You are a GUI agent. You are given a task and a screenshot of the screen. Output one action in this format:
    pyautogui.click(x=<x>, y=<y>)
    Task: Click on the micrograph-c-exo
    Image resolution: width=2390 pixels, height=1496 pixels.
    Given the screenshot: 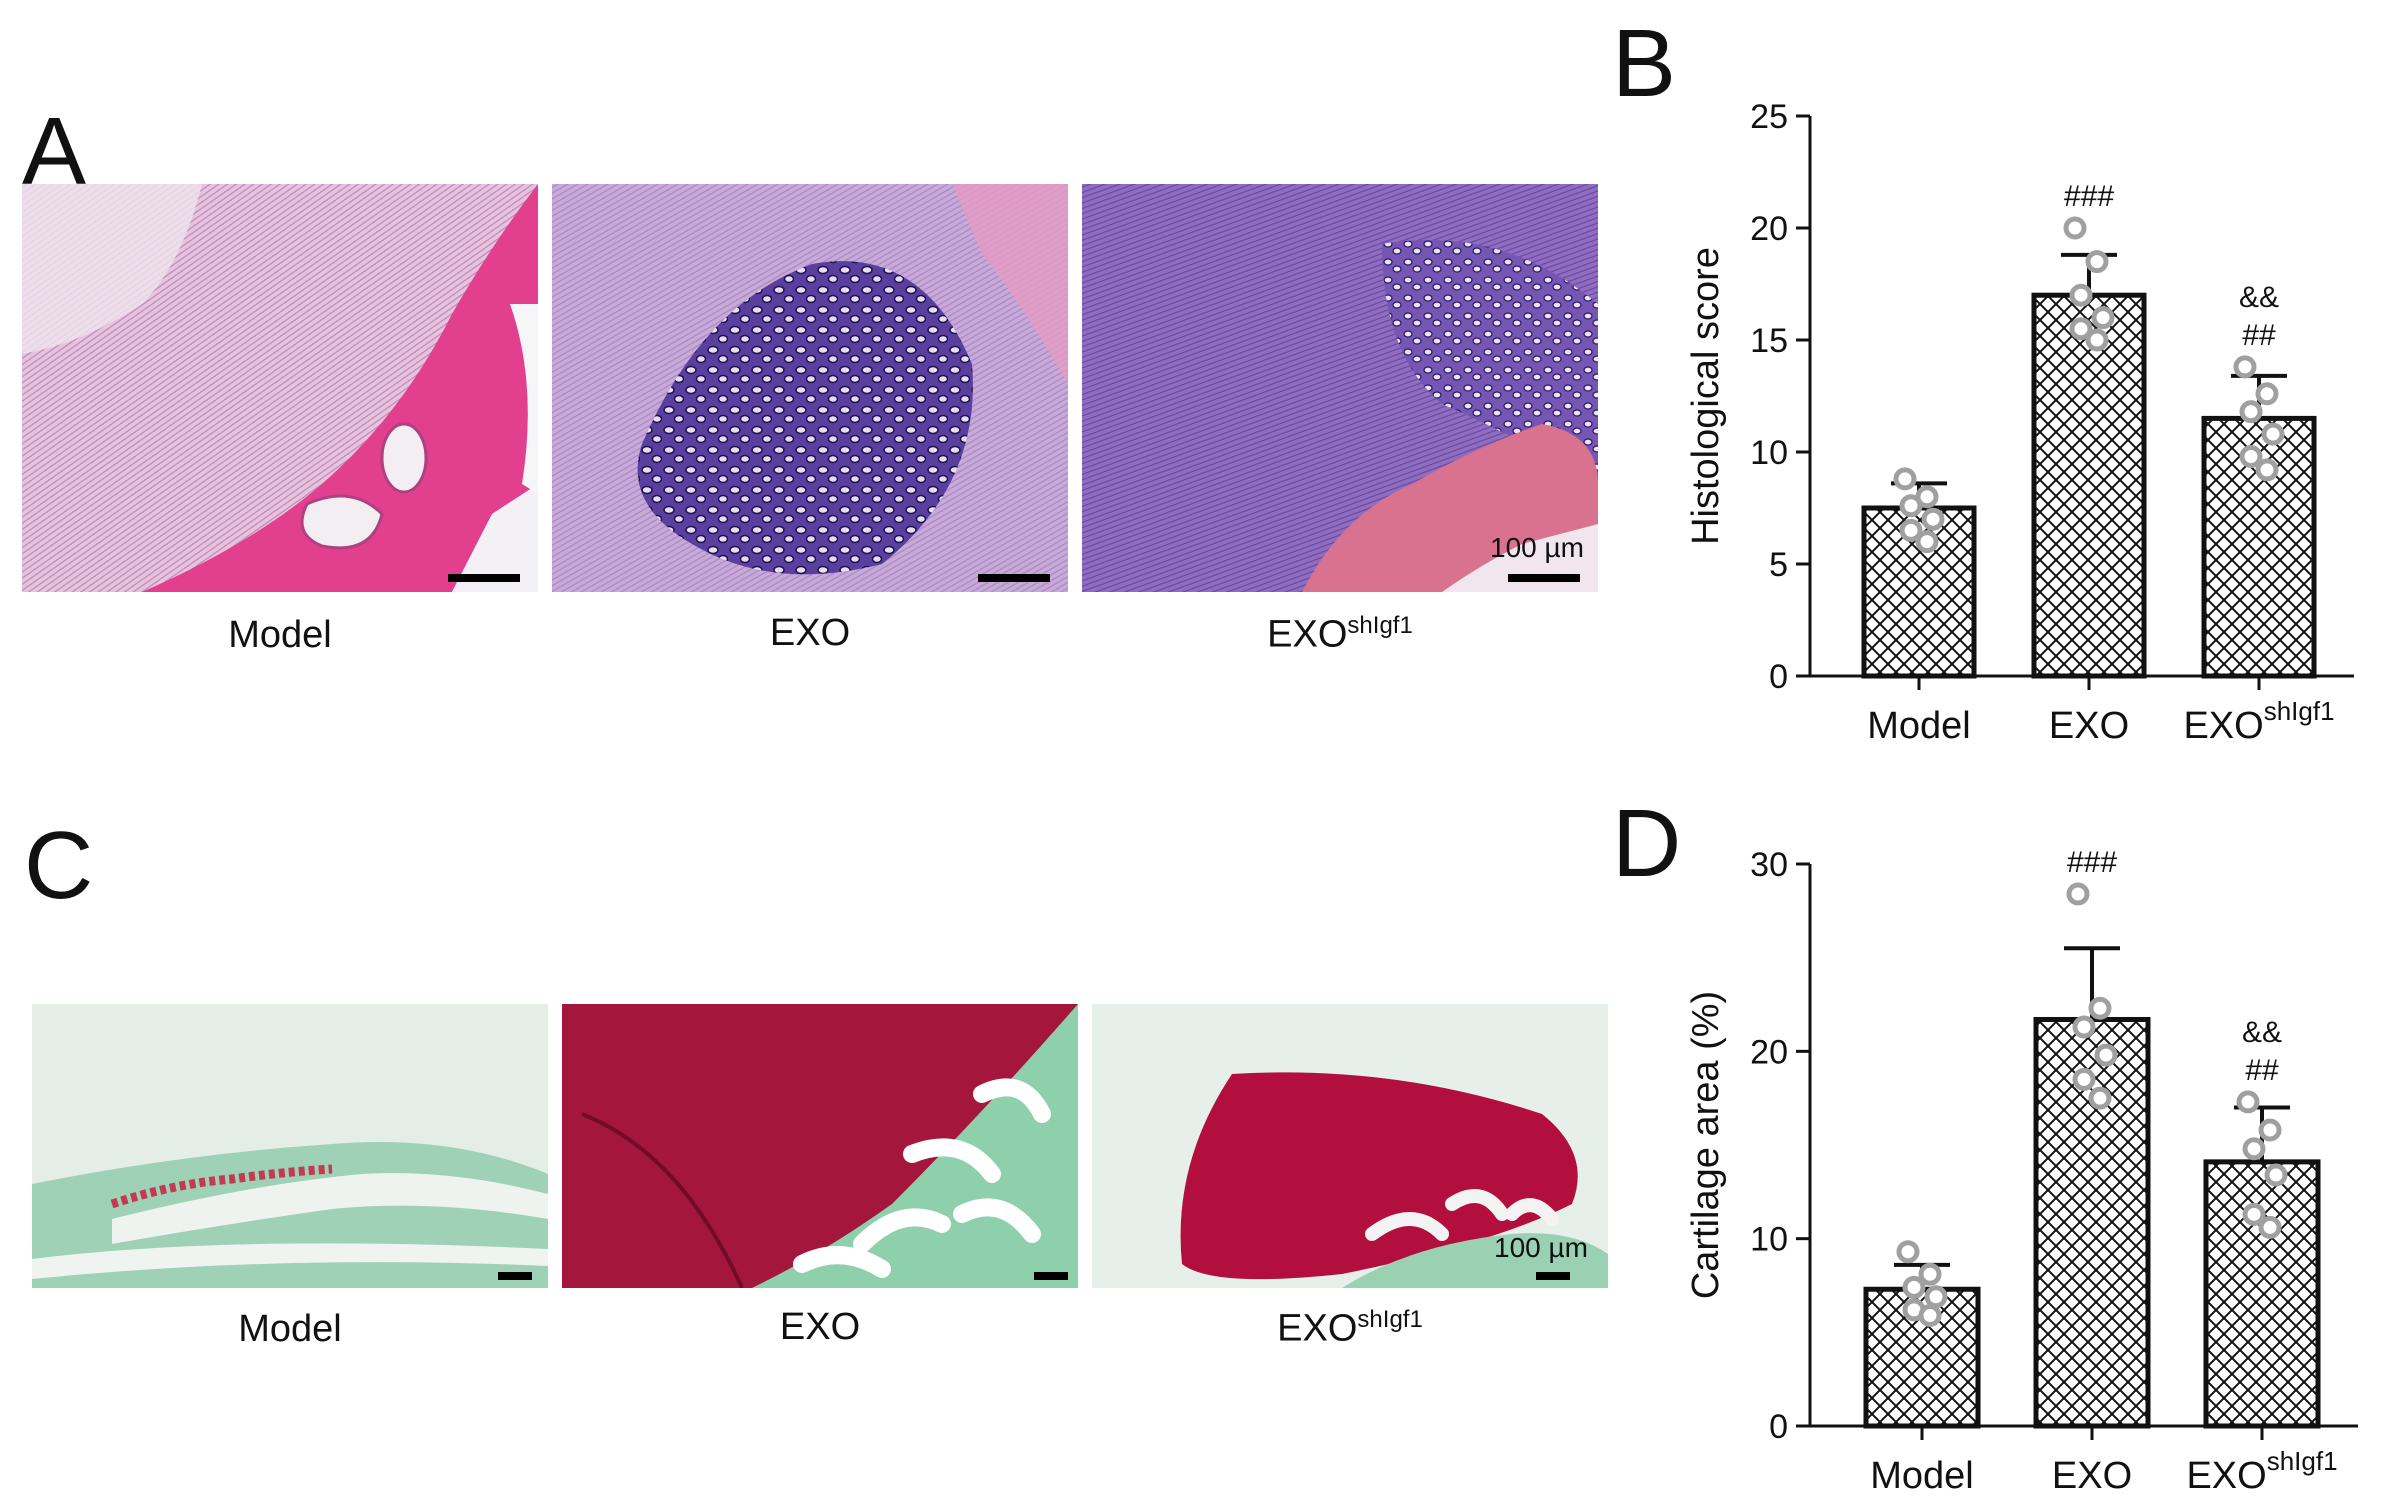 What is the action you would take?
    pyautogui.click(x=820, y=1146)
    